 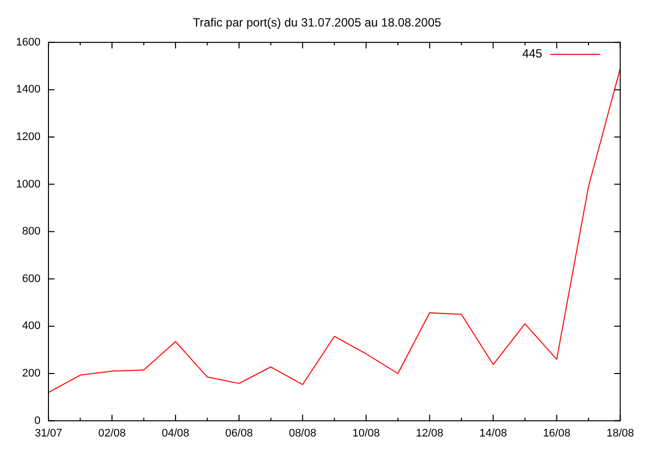 I want to click on x-tick-label: 10/08, so click(x=366, y=433).